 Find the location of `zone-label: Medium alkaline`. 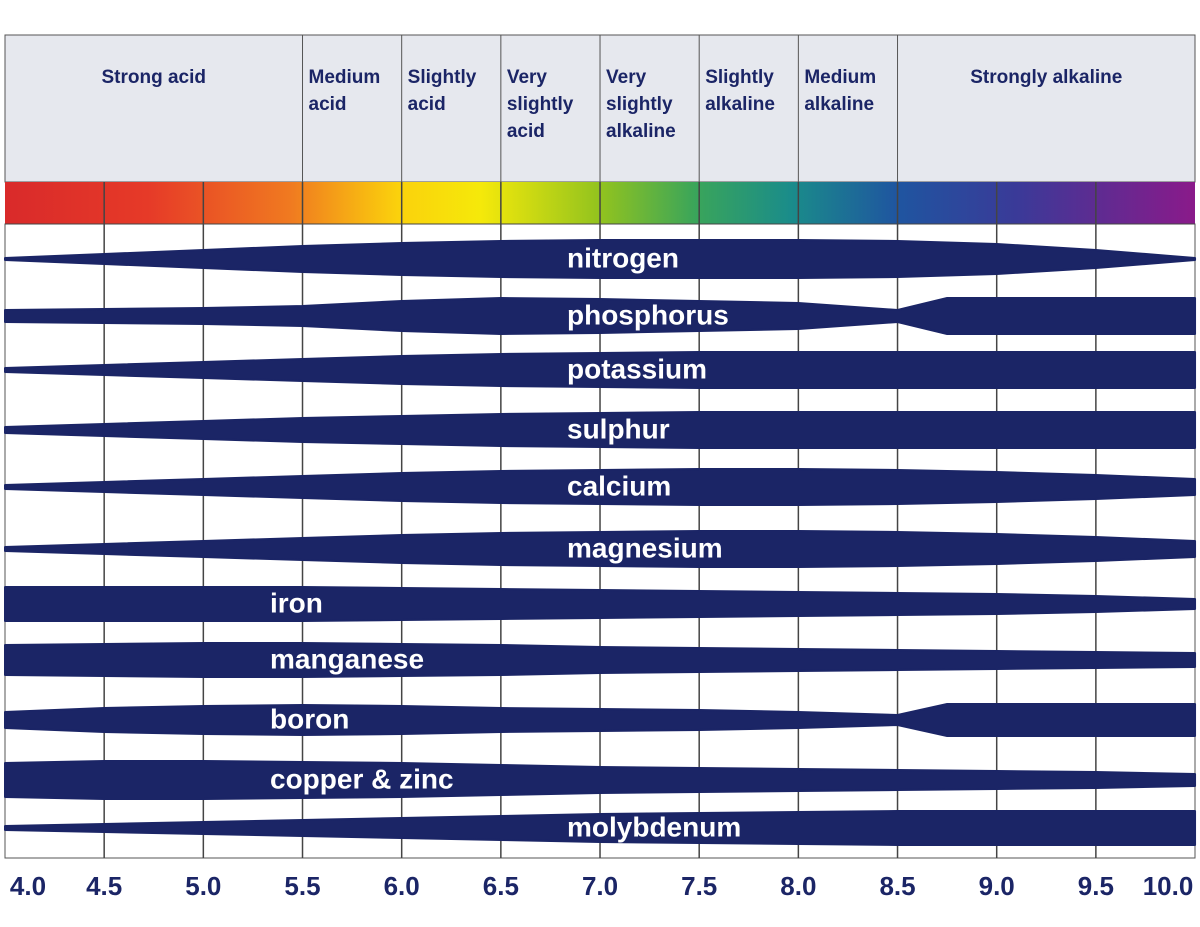

zone-label: Medium alkaline is located at coordinates (840, 91).